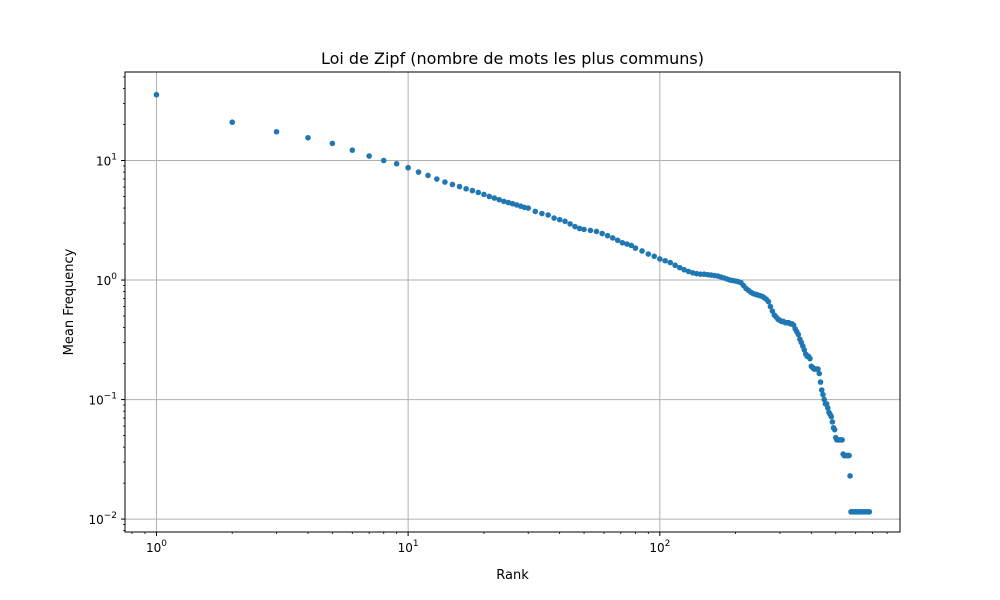 This screenshot has width=1000, height=600. What do you see at coordinates (408, 547) in the screenshot?
I see `x-tick-label: 10¹` at bounding box center [408, 547].